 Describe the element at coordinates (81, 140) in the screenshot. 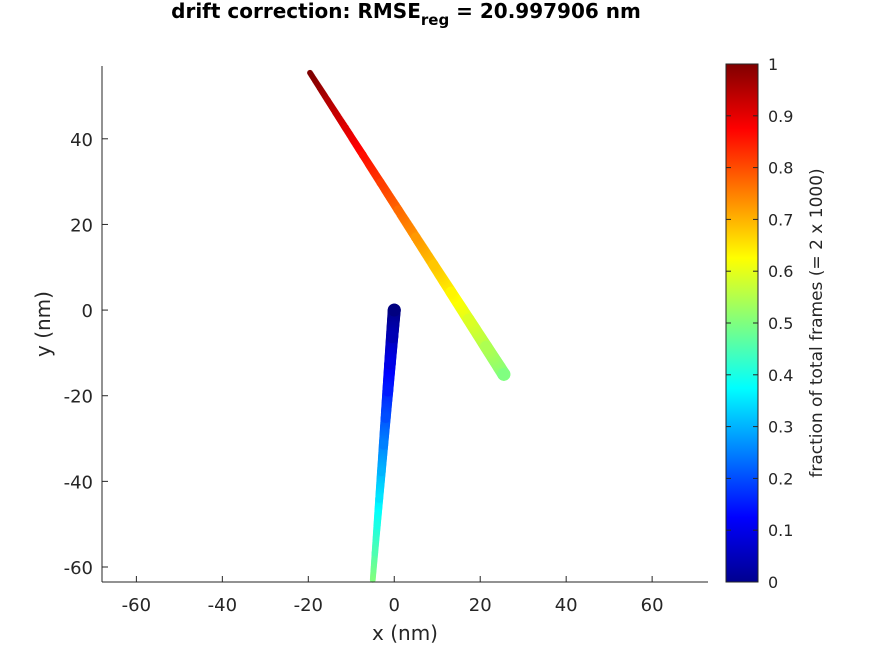

I see `y-tick-label: 40` at that location.